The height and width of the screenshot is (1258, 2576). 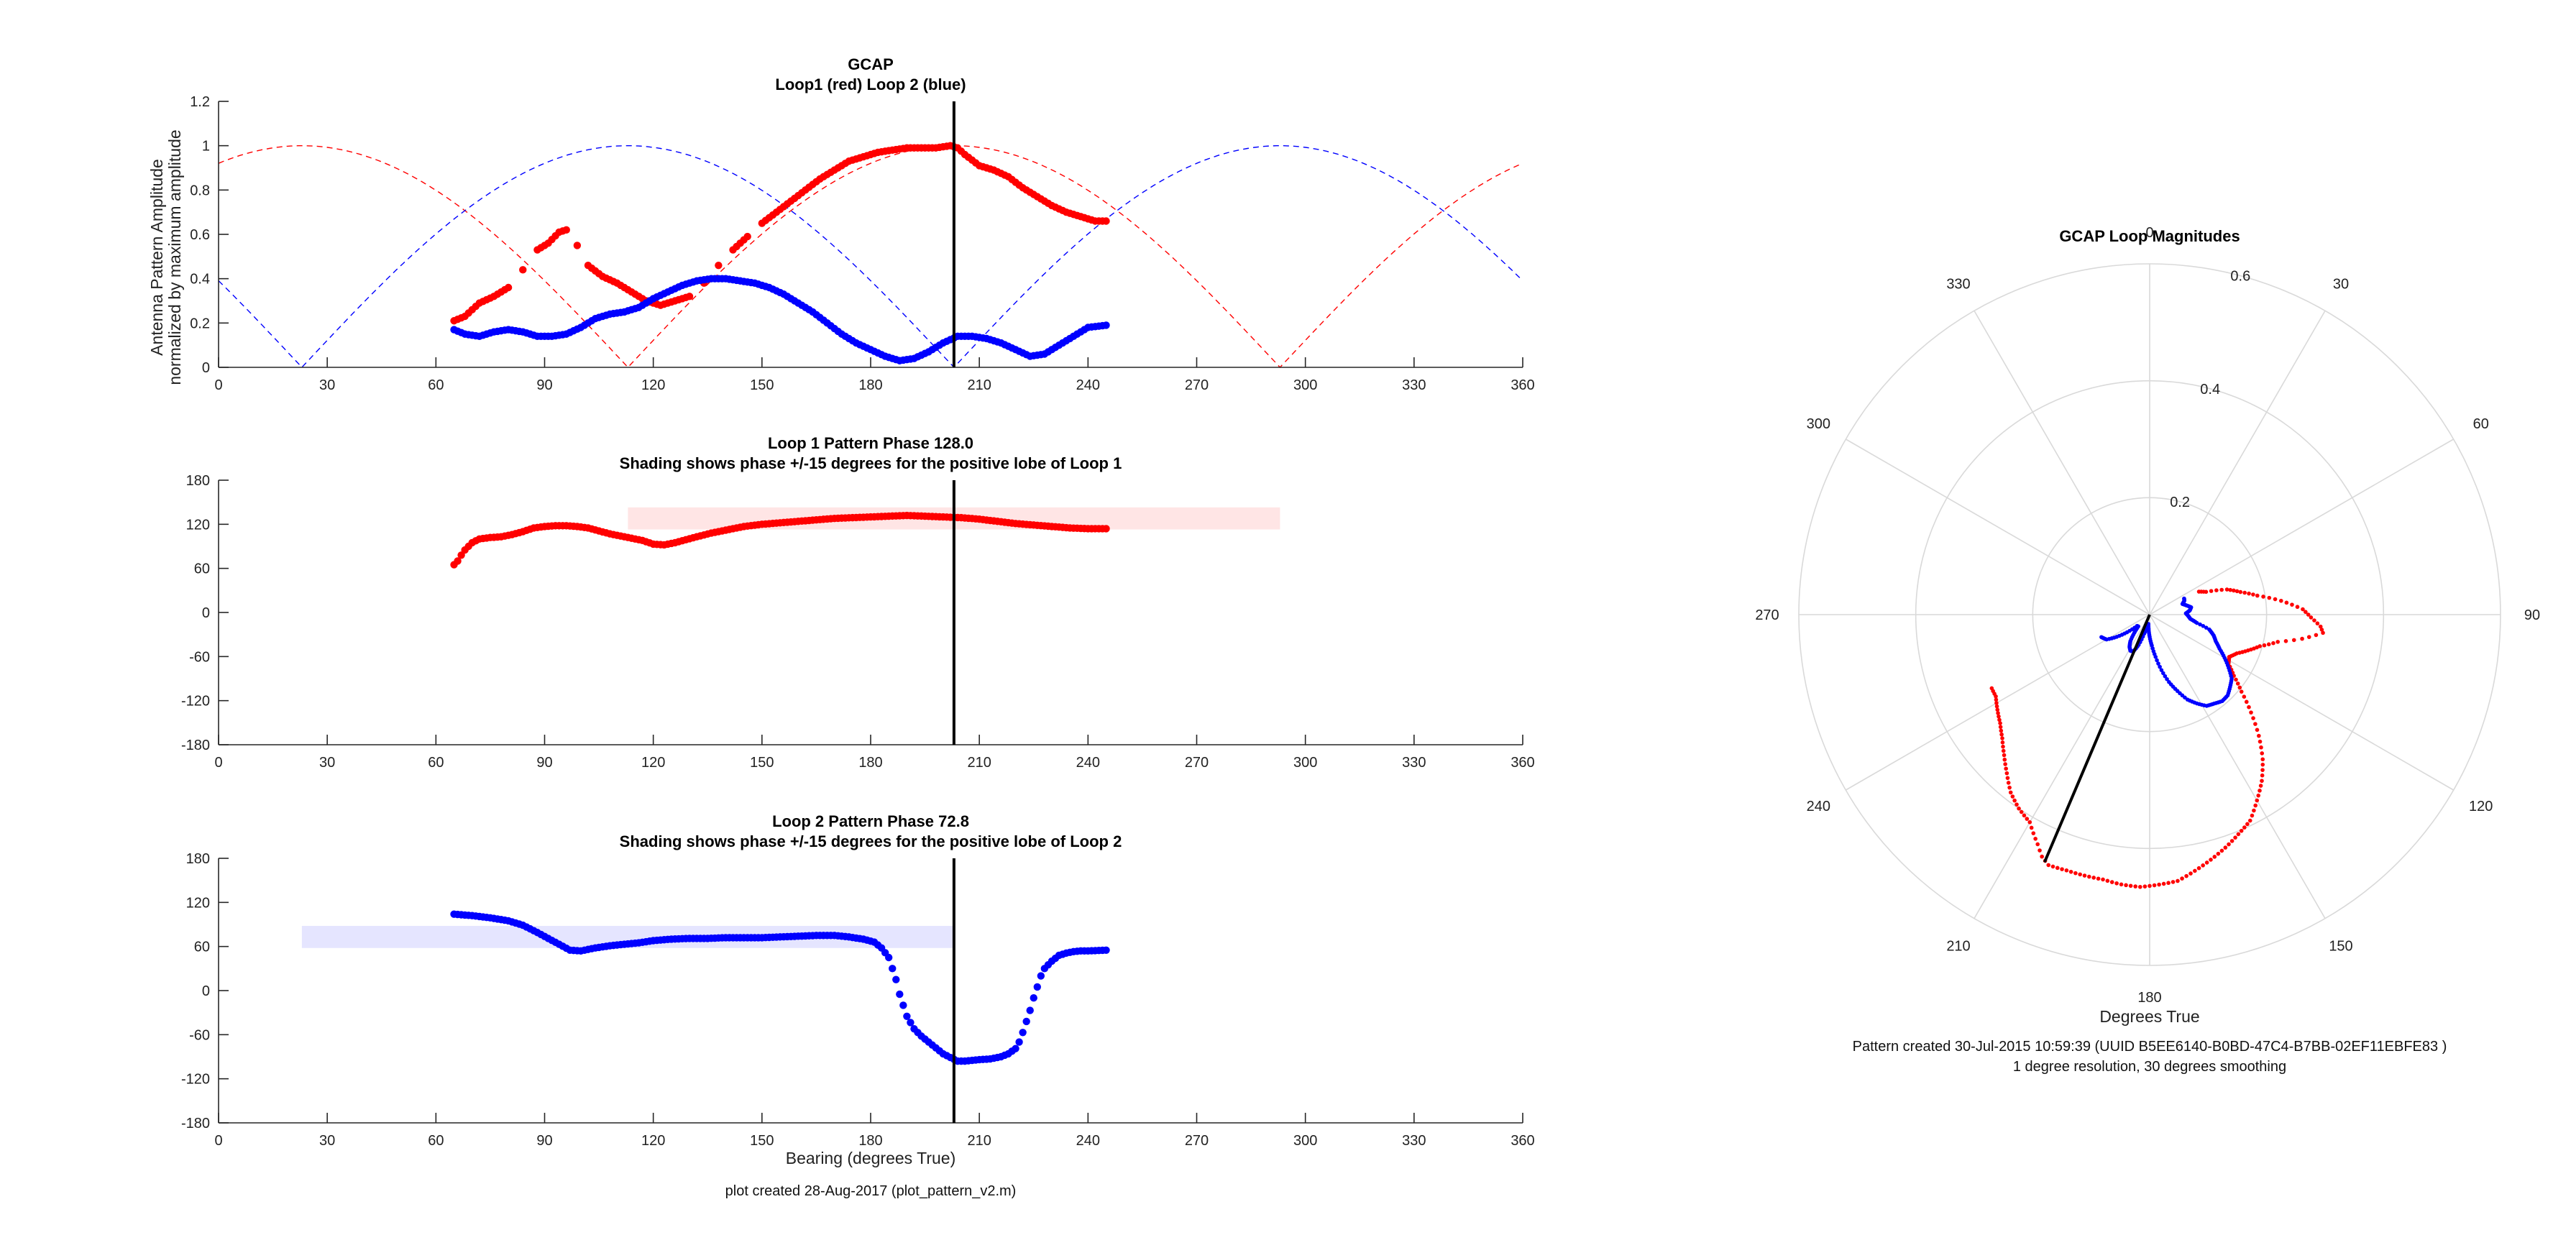 What do you see at coordinates (206, 147) in the screenshot?
I see `y-tick-label: 1` at bounding box center [206, 147].